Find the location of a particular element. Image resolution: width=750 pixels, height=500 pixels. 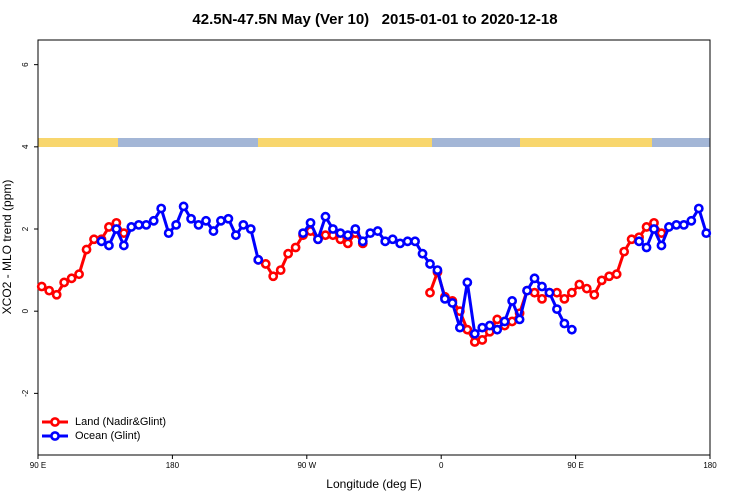

y-tick-label: 2 is located at coordinates (25, 228).